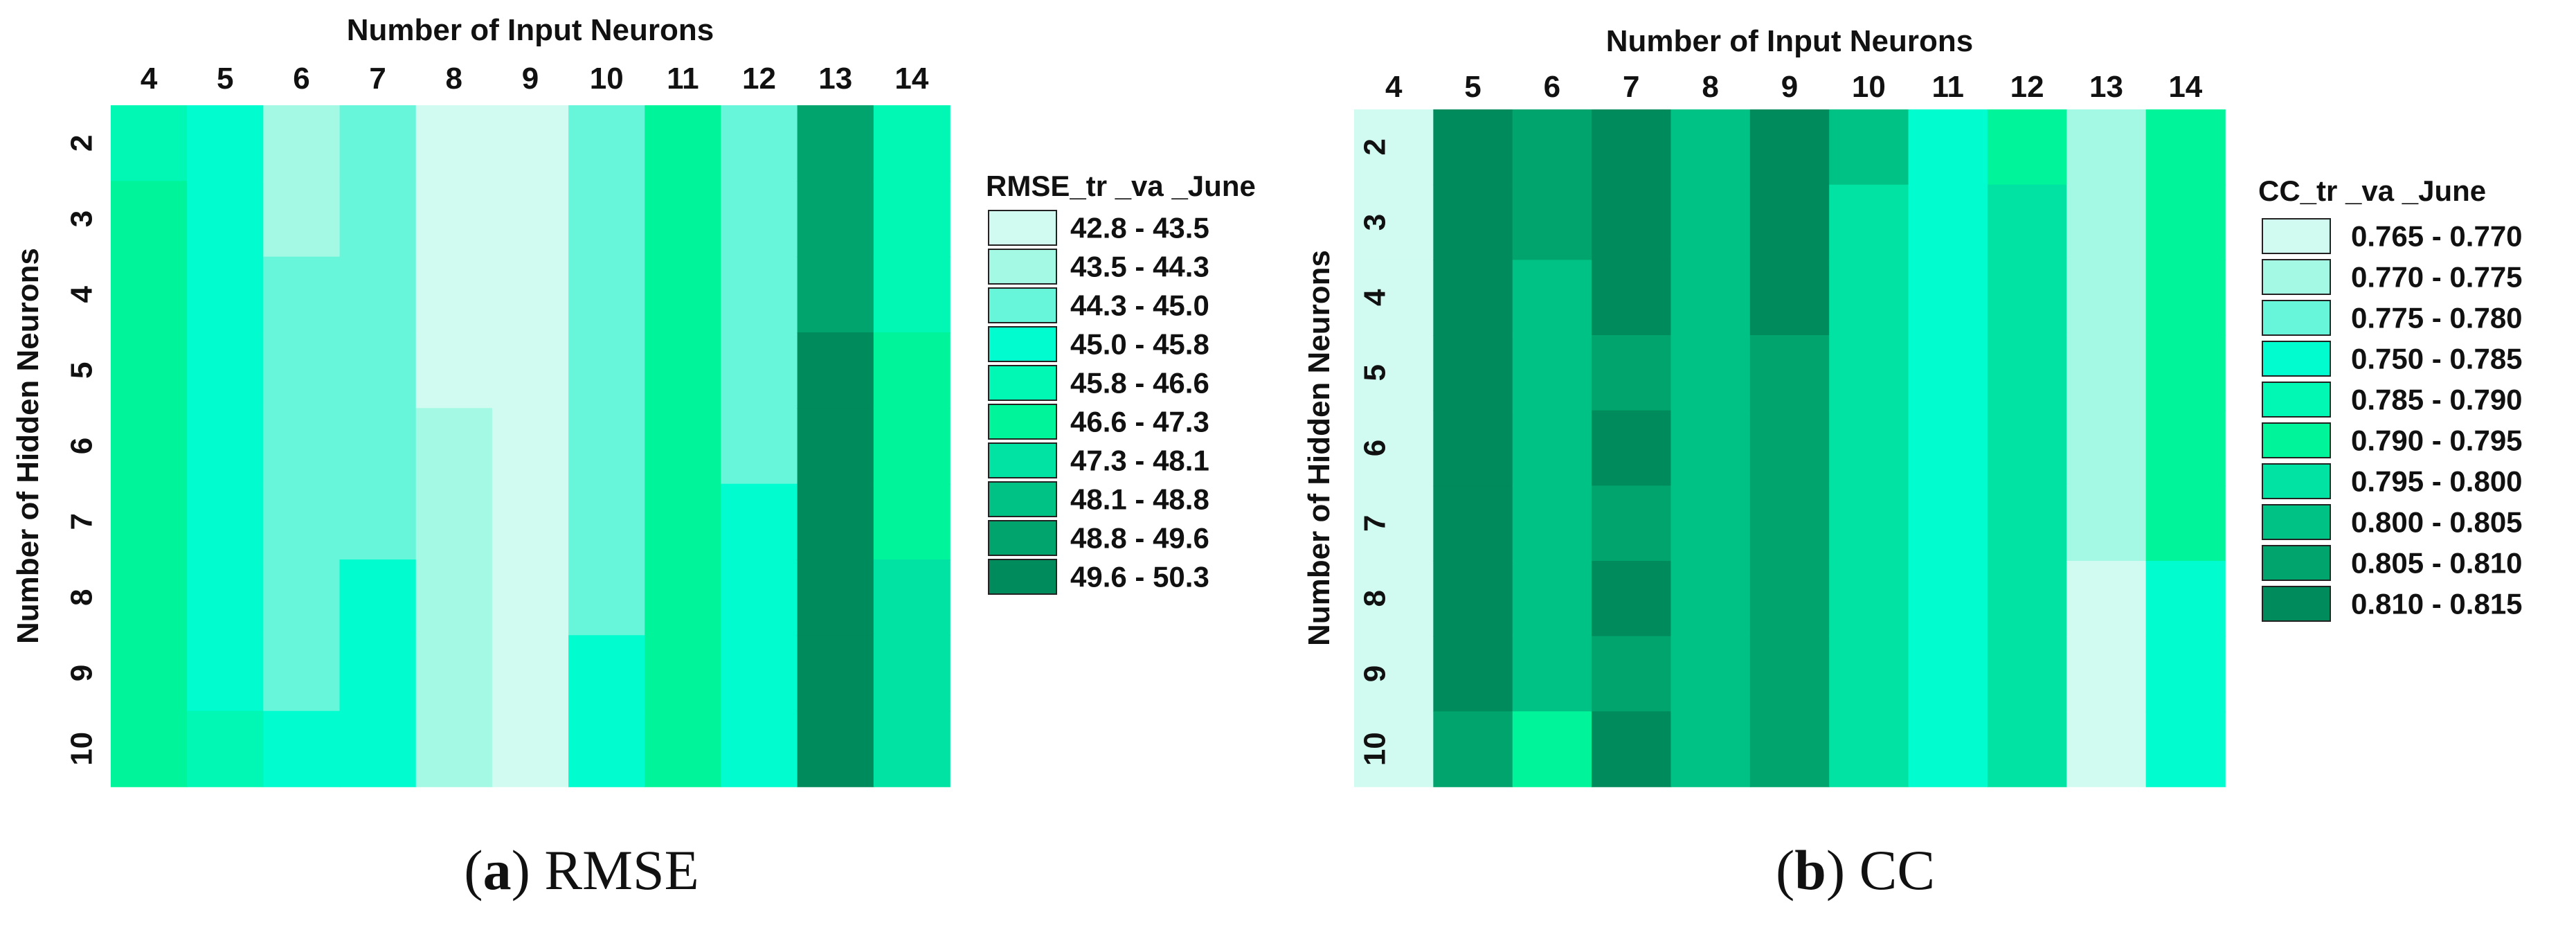  I want to click on caption-b-letter: b, so click(1810, 870).